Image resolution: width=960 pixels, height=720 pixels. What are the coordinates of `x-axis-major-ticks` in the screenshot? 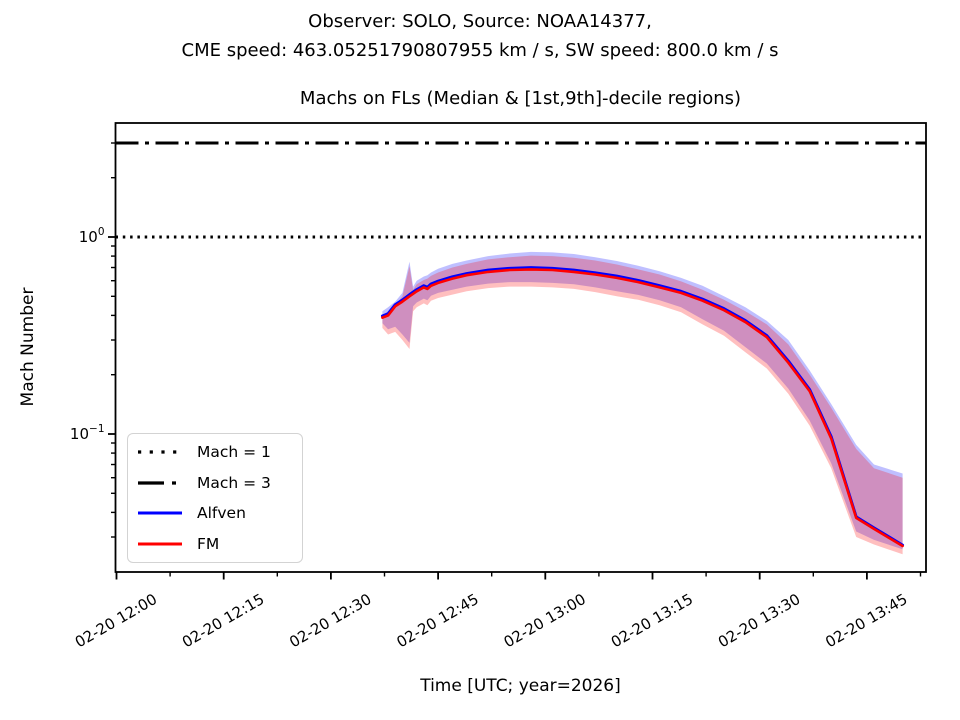 It's located at (491, 576).